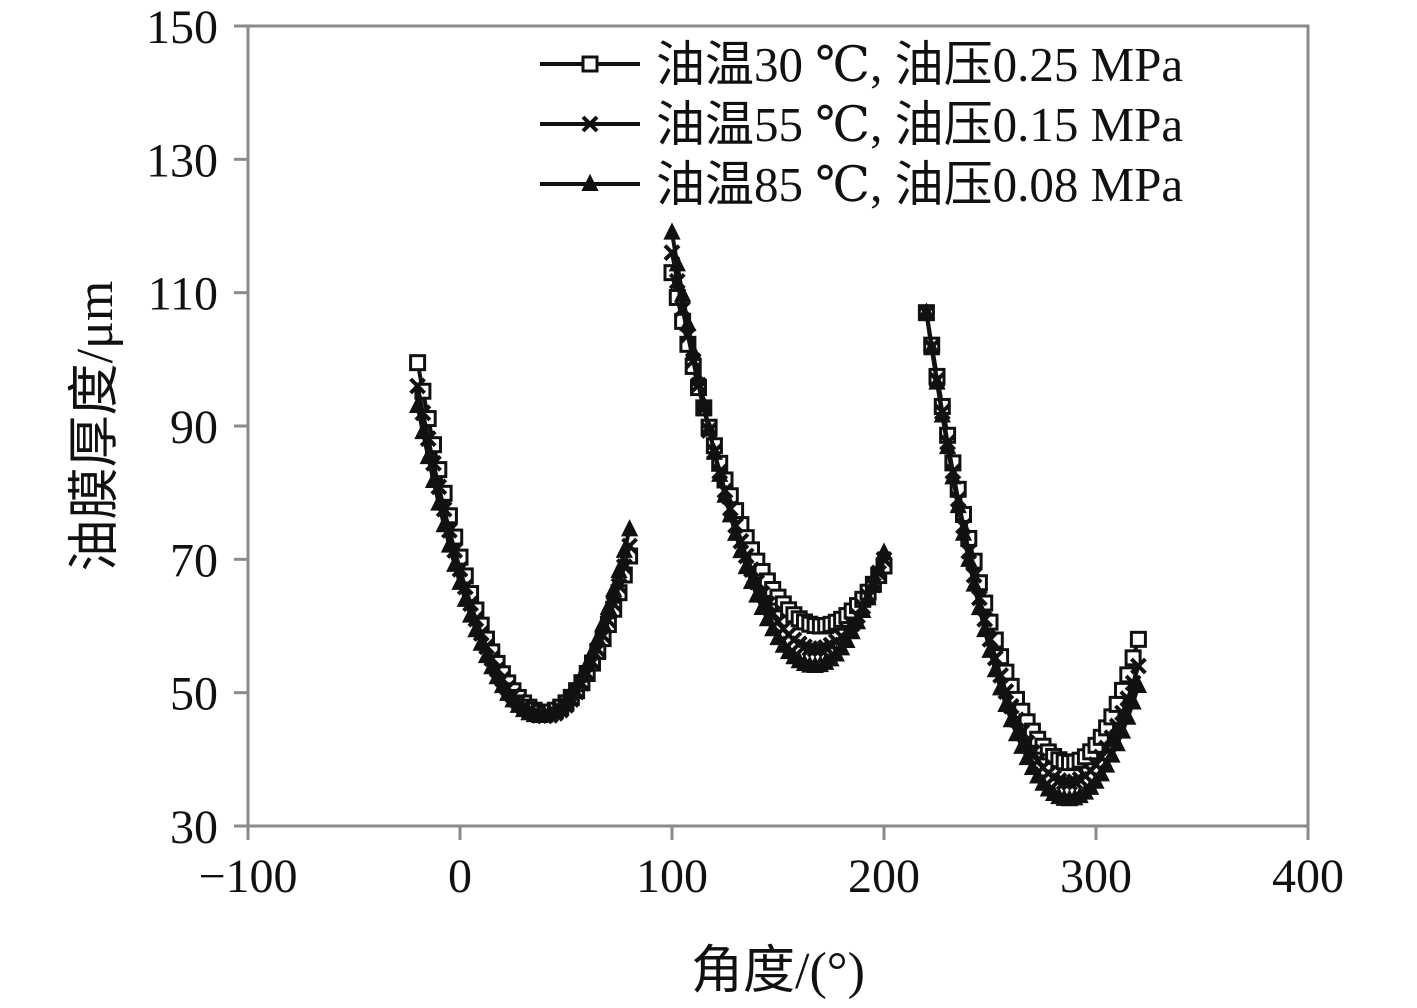 Image resolution: width=1417 pixels, height=1008 pixels. Describe the element at coordinates (672, 876) in the screenshot. I see `x-tick-label: 100` at that location.